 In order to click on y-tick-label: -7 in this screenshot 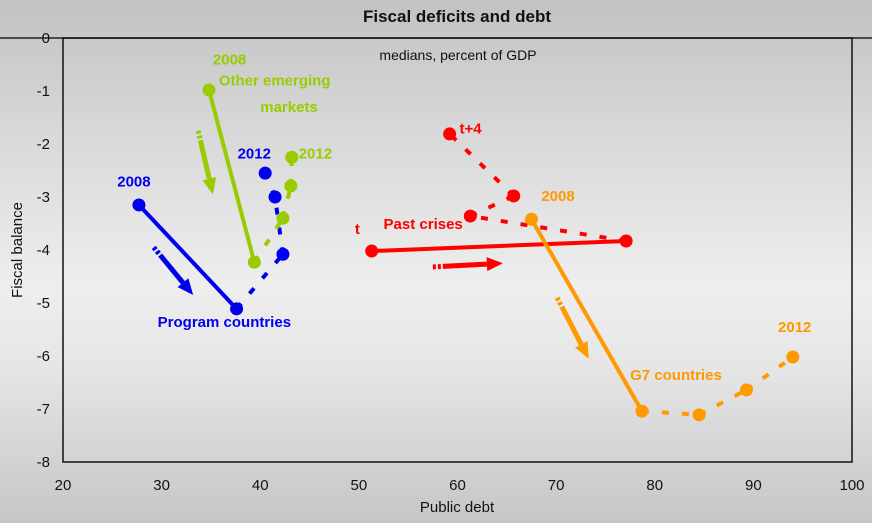, I will do `click(43, 409)`.